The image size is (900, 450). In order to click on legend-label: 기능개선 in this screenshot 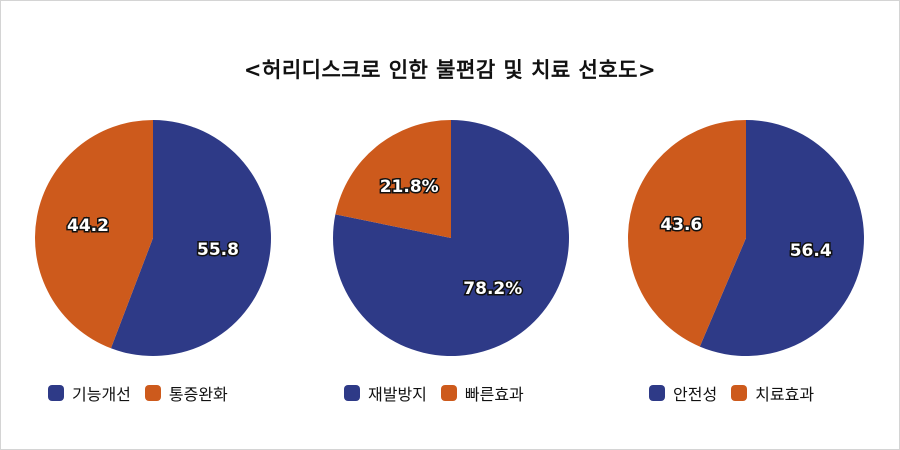, I will do `click(101, 394)`.